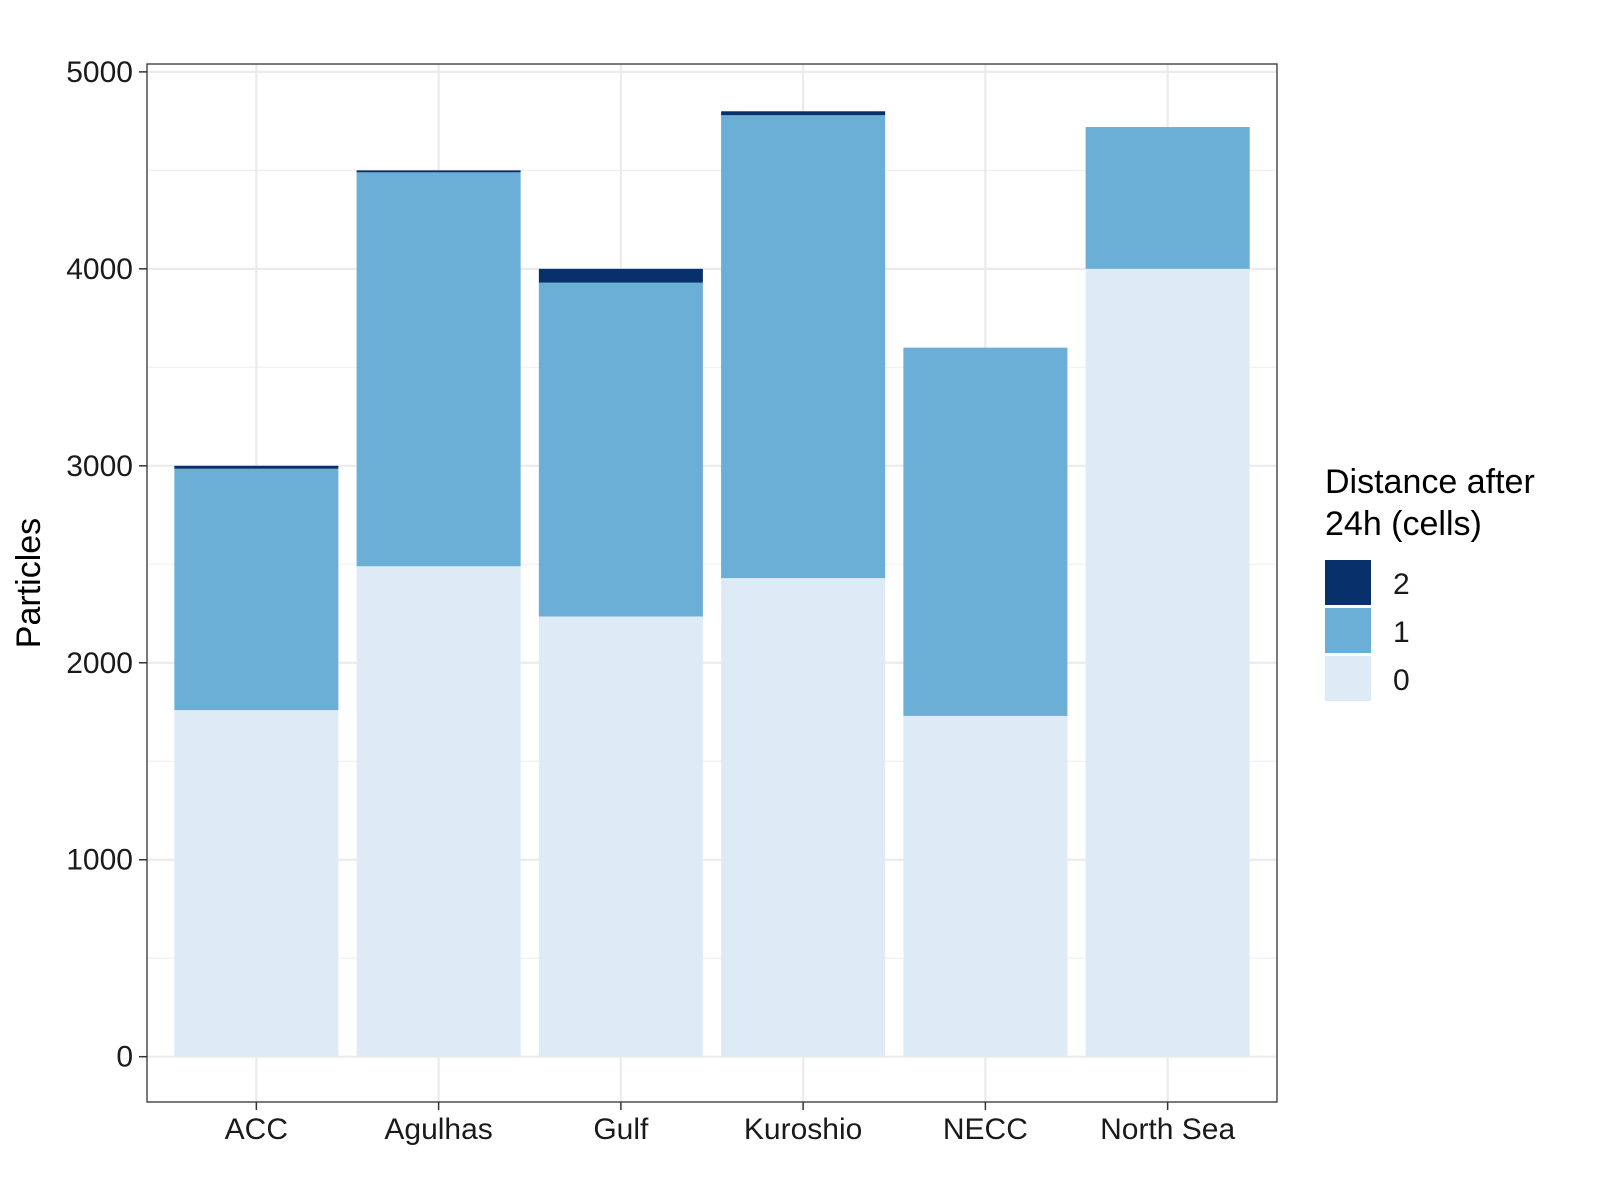  I want to click on x-tick-label: Agulhas, so click(438, 1129).